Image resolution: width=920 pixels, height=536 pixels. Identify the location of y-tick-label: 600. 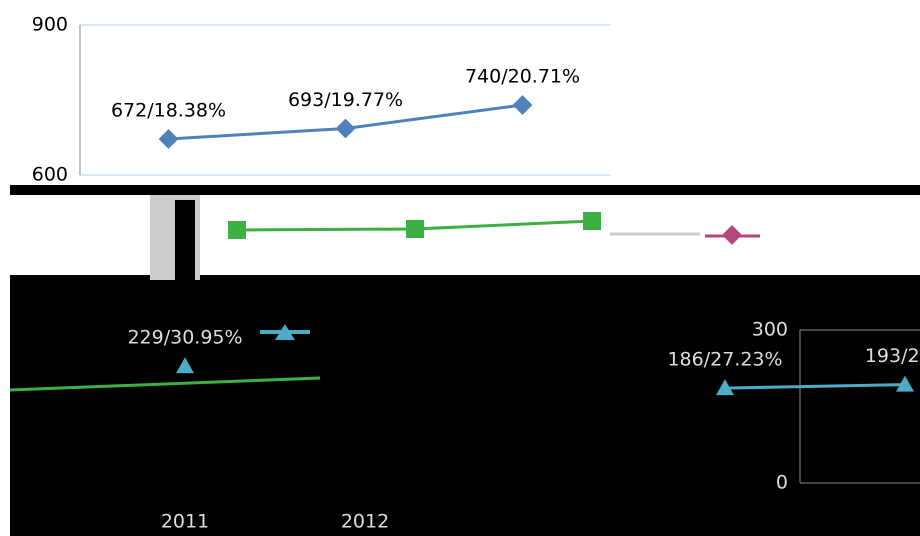
(50, 175).